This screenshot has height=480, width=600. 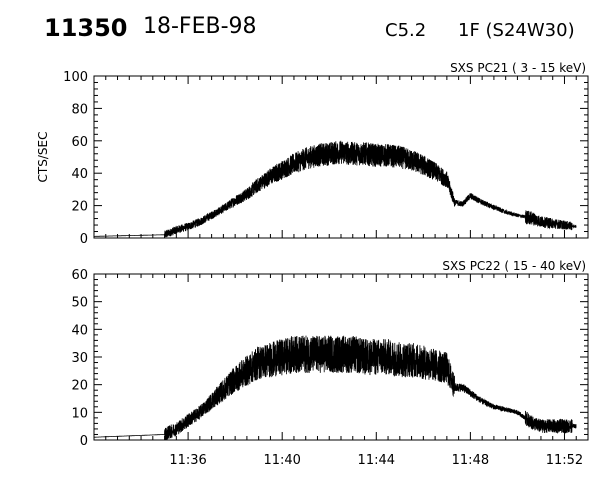 I want to click on x-tick-label: 11:52, so click(x=564, y=460).